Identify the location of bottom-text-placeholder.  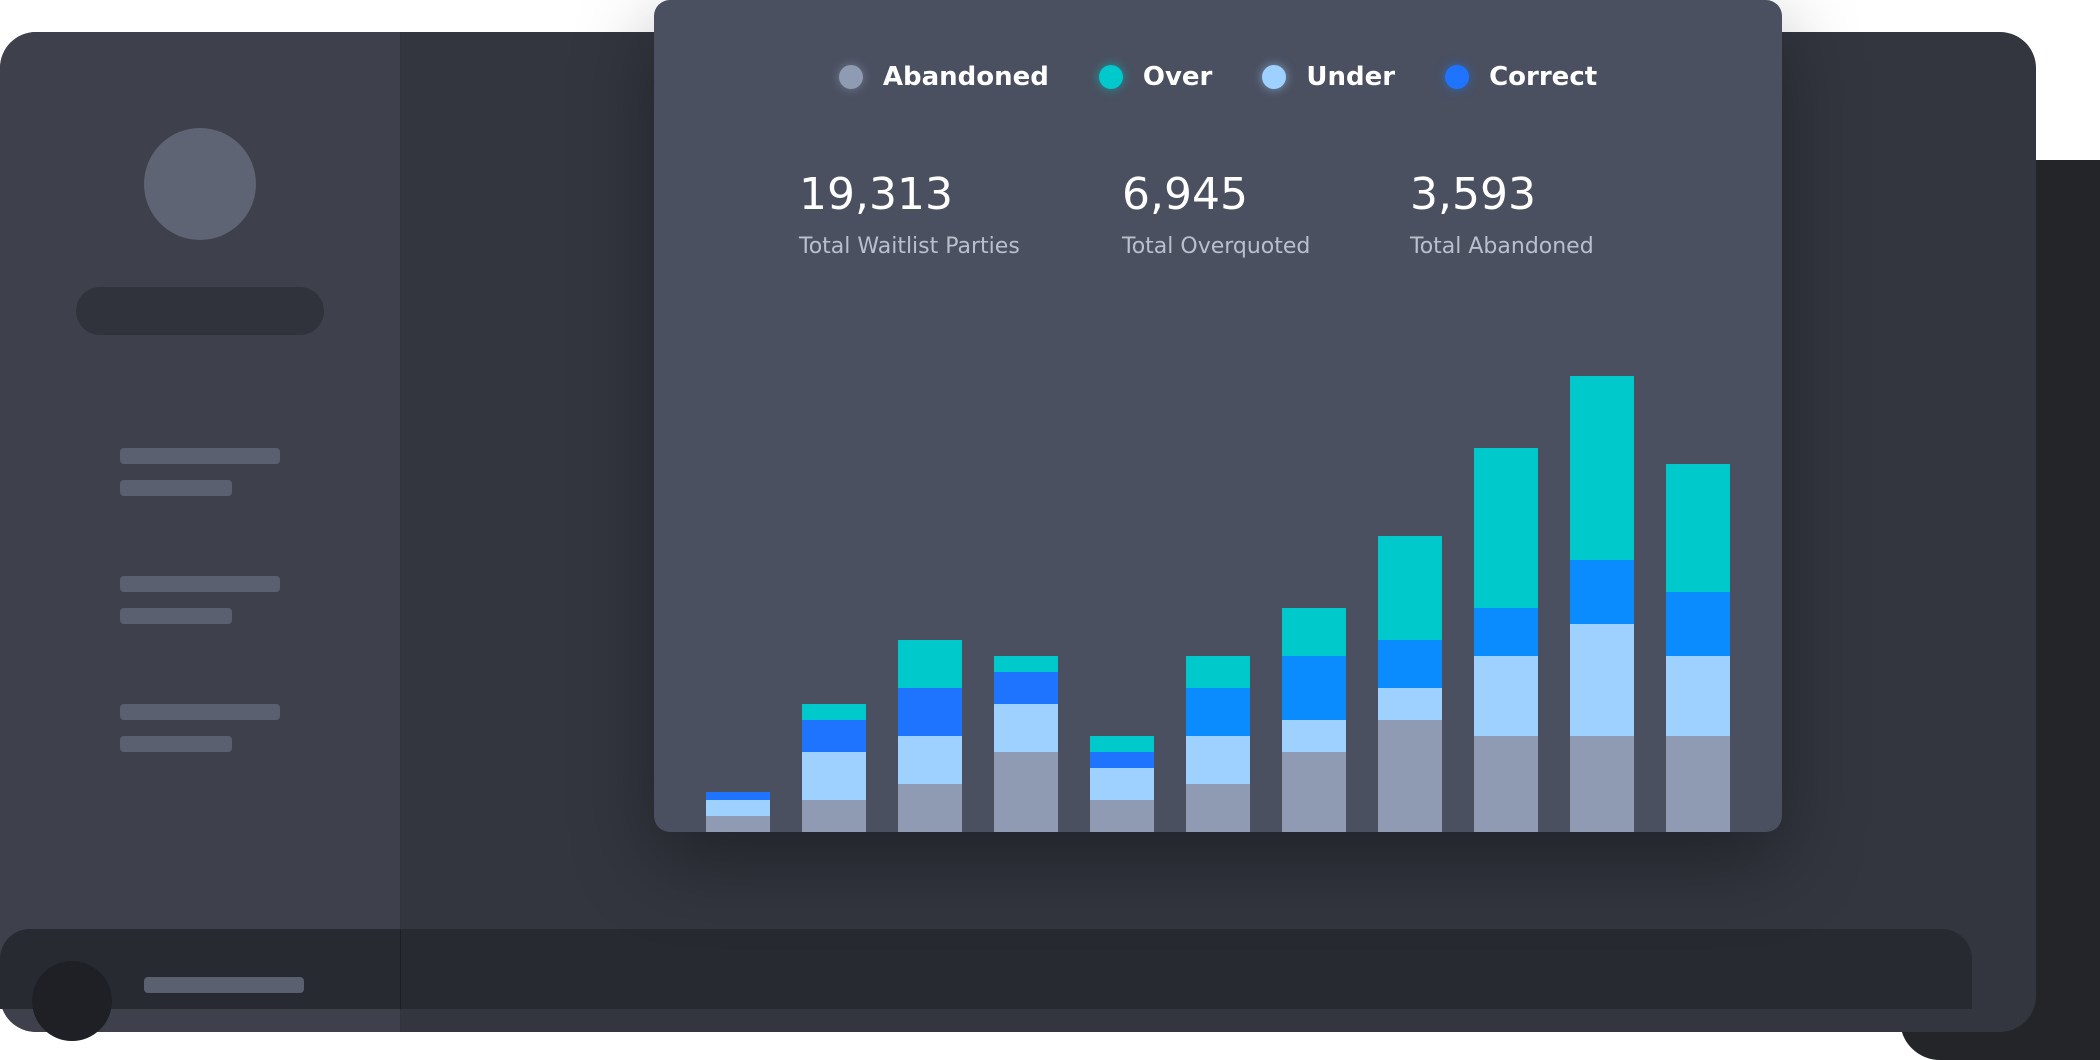
(224, 985).